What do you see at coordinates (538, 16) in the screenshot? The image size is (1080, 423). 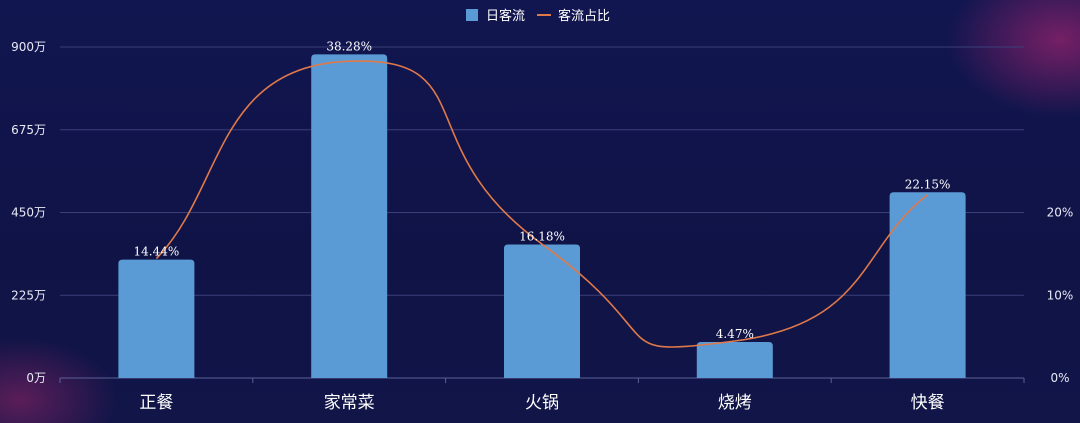 I see `legend: 日客流 客流占比` at bounding box center [538, 16].